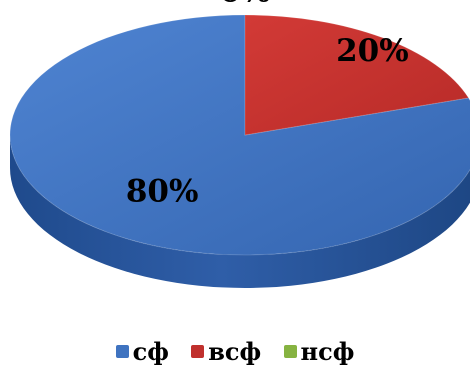 Image resolution: width=470 pixels, height=367 pixels. What do you see at coordinates (122, 351) in the screenshot?
I see `legend-swatch-cf` at bounding box center [122, 351].